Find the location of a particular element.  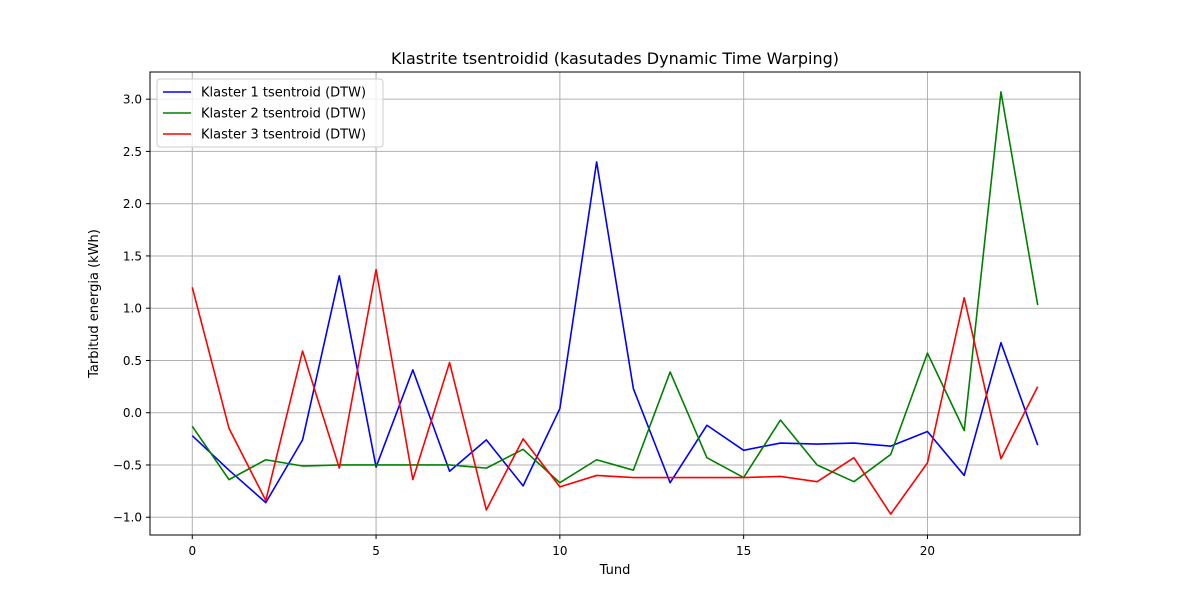

y-tick-label: 2.5 is located at coordinates (132, 152).